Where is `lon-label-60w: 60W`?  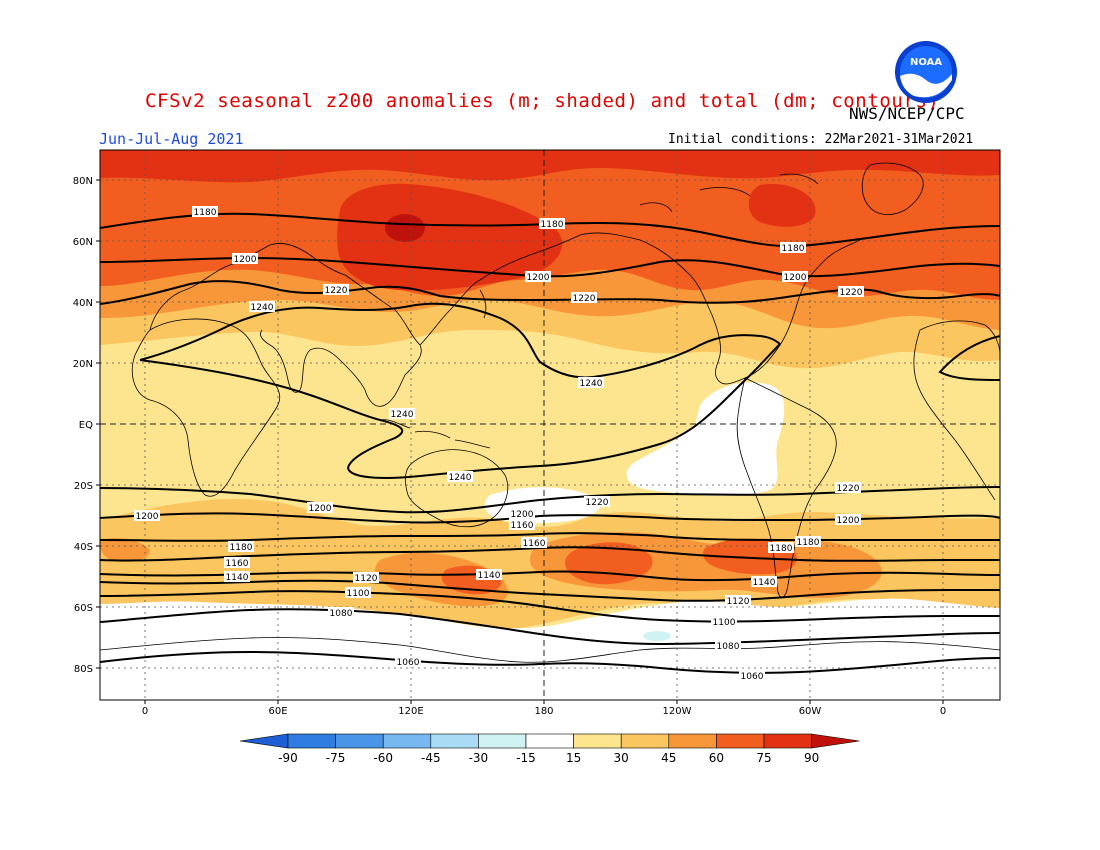 lon-label-60w: 60W is located at coordinates (810, 711).